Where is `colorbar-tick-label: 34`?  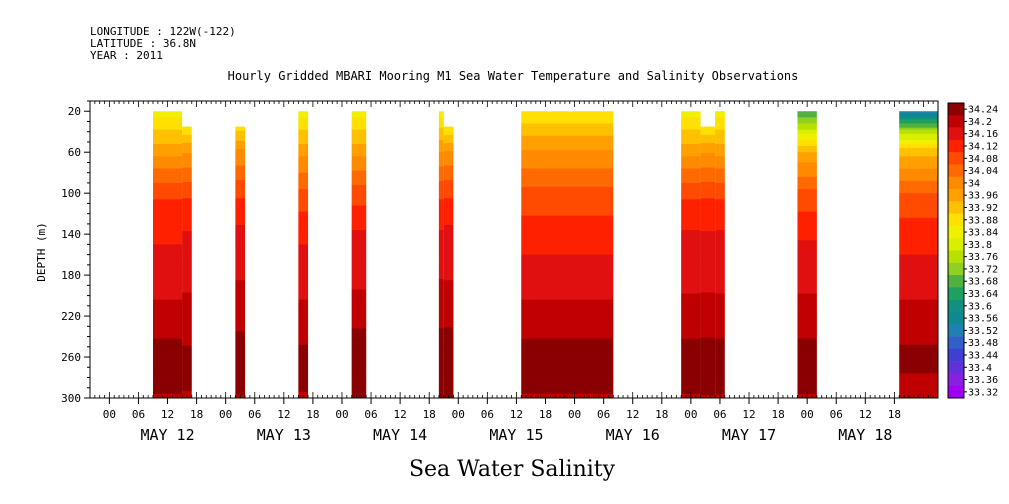 colorbar-tick-label: 34 is located at coordinates (974, 183).